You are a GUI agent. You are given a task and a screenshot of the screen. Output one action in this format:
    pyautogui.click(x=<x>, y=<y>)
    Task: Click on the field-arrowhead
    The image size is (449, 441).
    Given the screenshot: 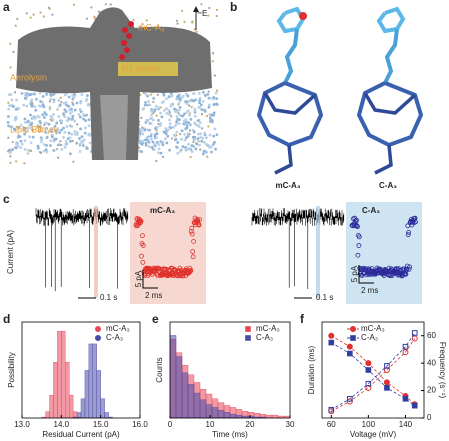 What is the action you would take?
    pyautogui.click(x=196, y=9)
    